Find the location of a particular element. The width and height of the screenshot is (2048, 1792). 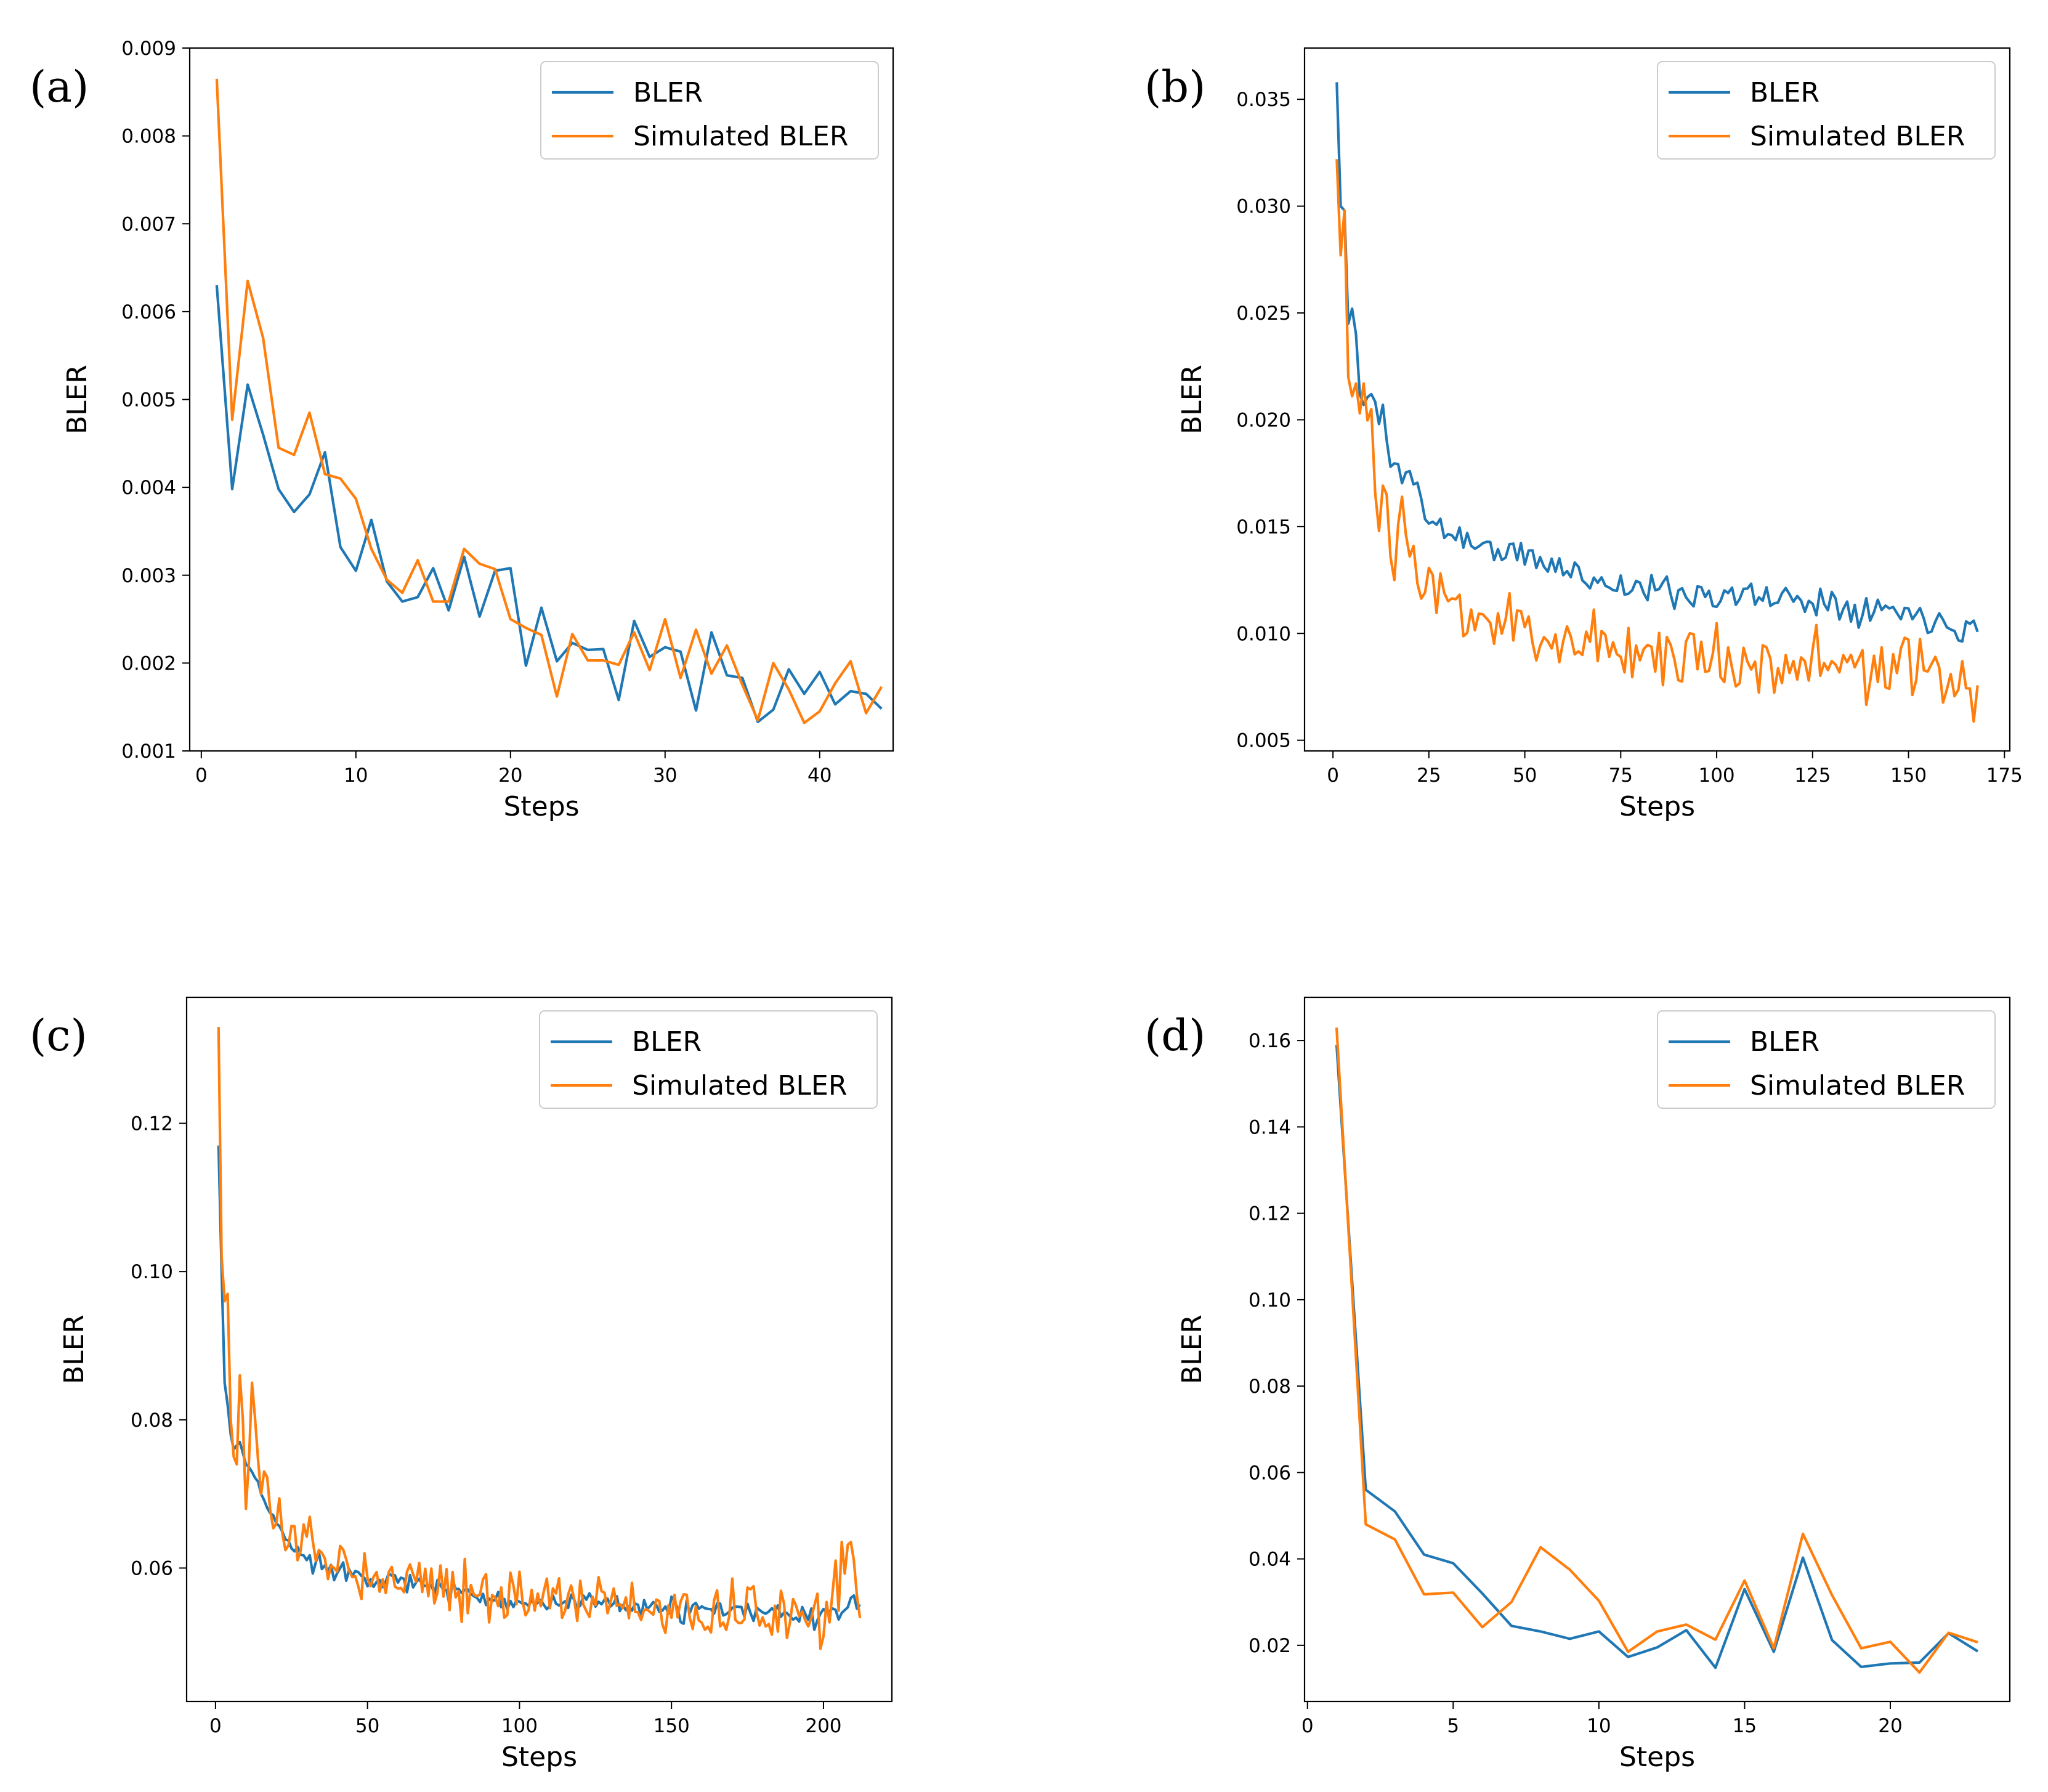

y-tick-label: 0.14 is located at coordinates (1270, 1127).